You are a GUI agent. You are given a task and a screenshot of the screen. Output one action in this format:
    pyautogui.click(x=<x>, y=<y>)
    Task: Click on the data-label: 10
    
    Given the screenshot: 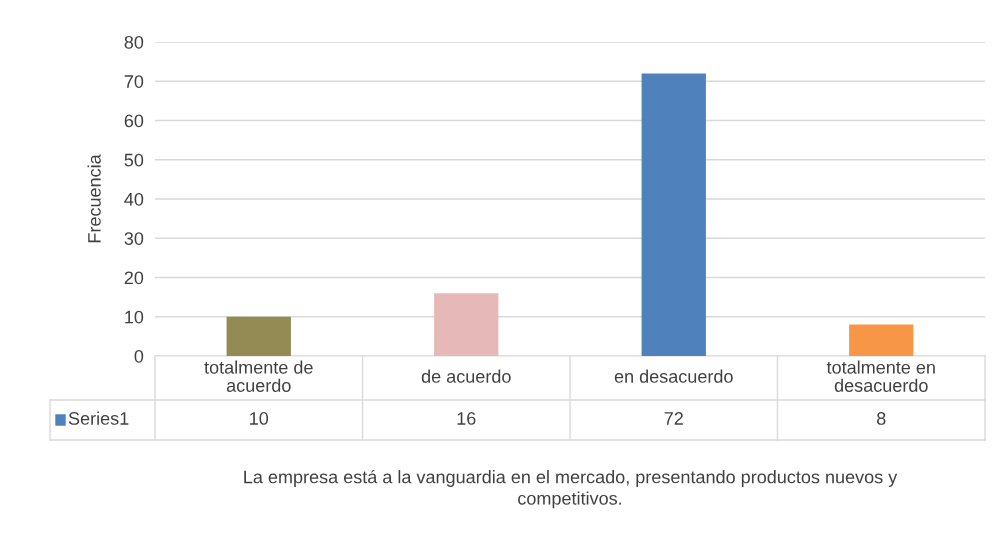 What is the action you would take?
    pyautogui.click(x=259, y=418)
    